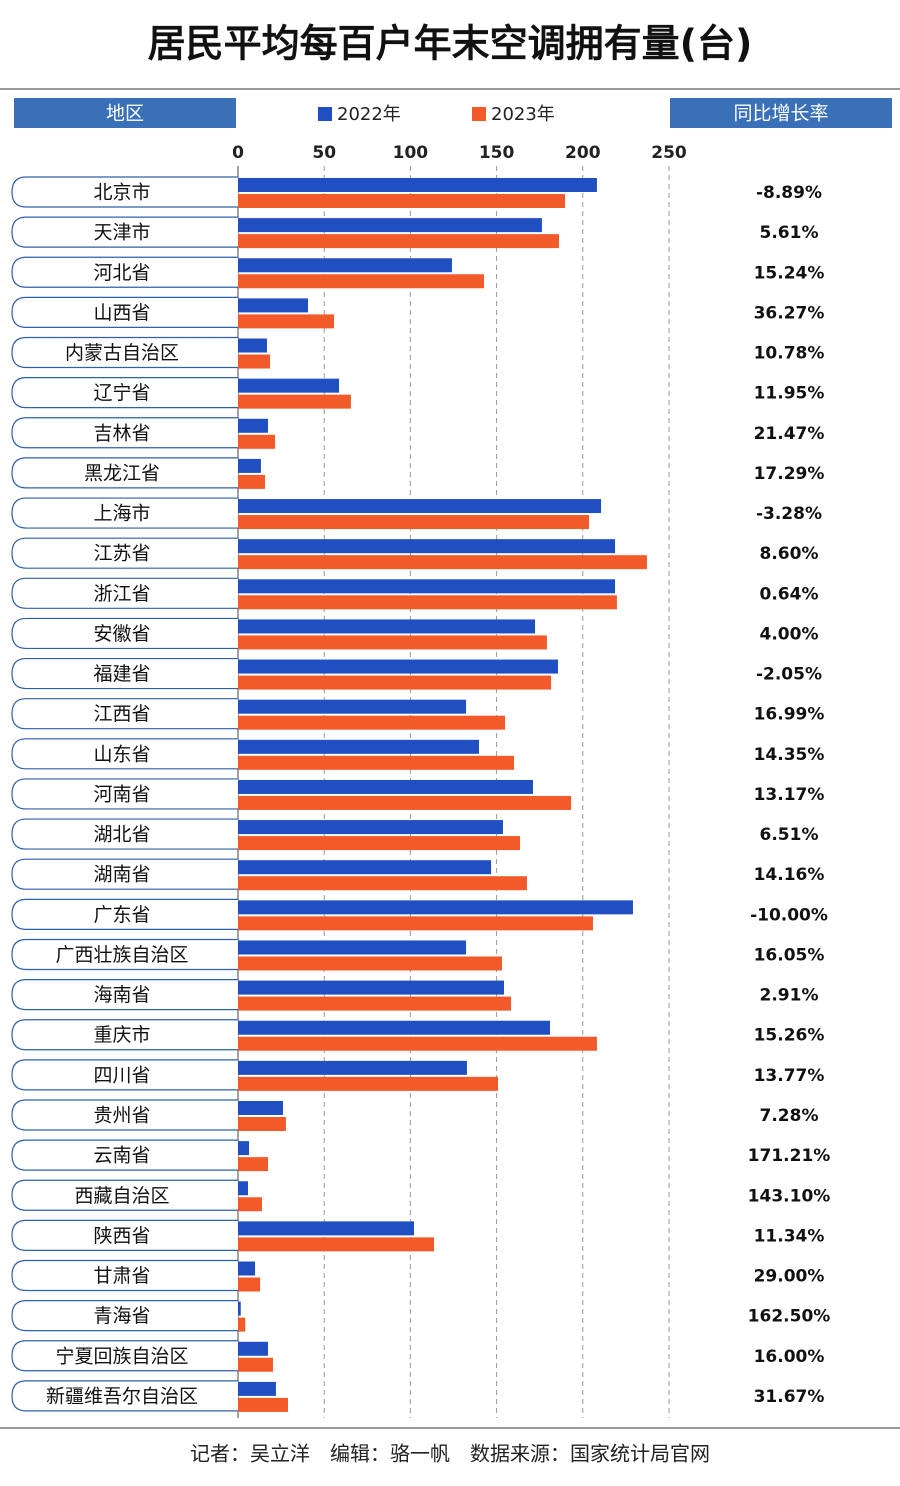  I want to click on growth-label: 14.16%, so click(789, 875).